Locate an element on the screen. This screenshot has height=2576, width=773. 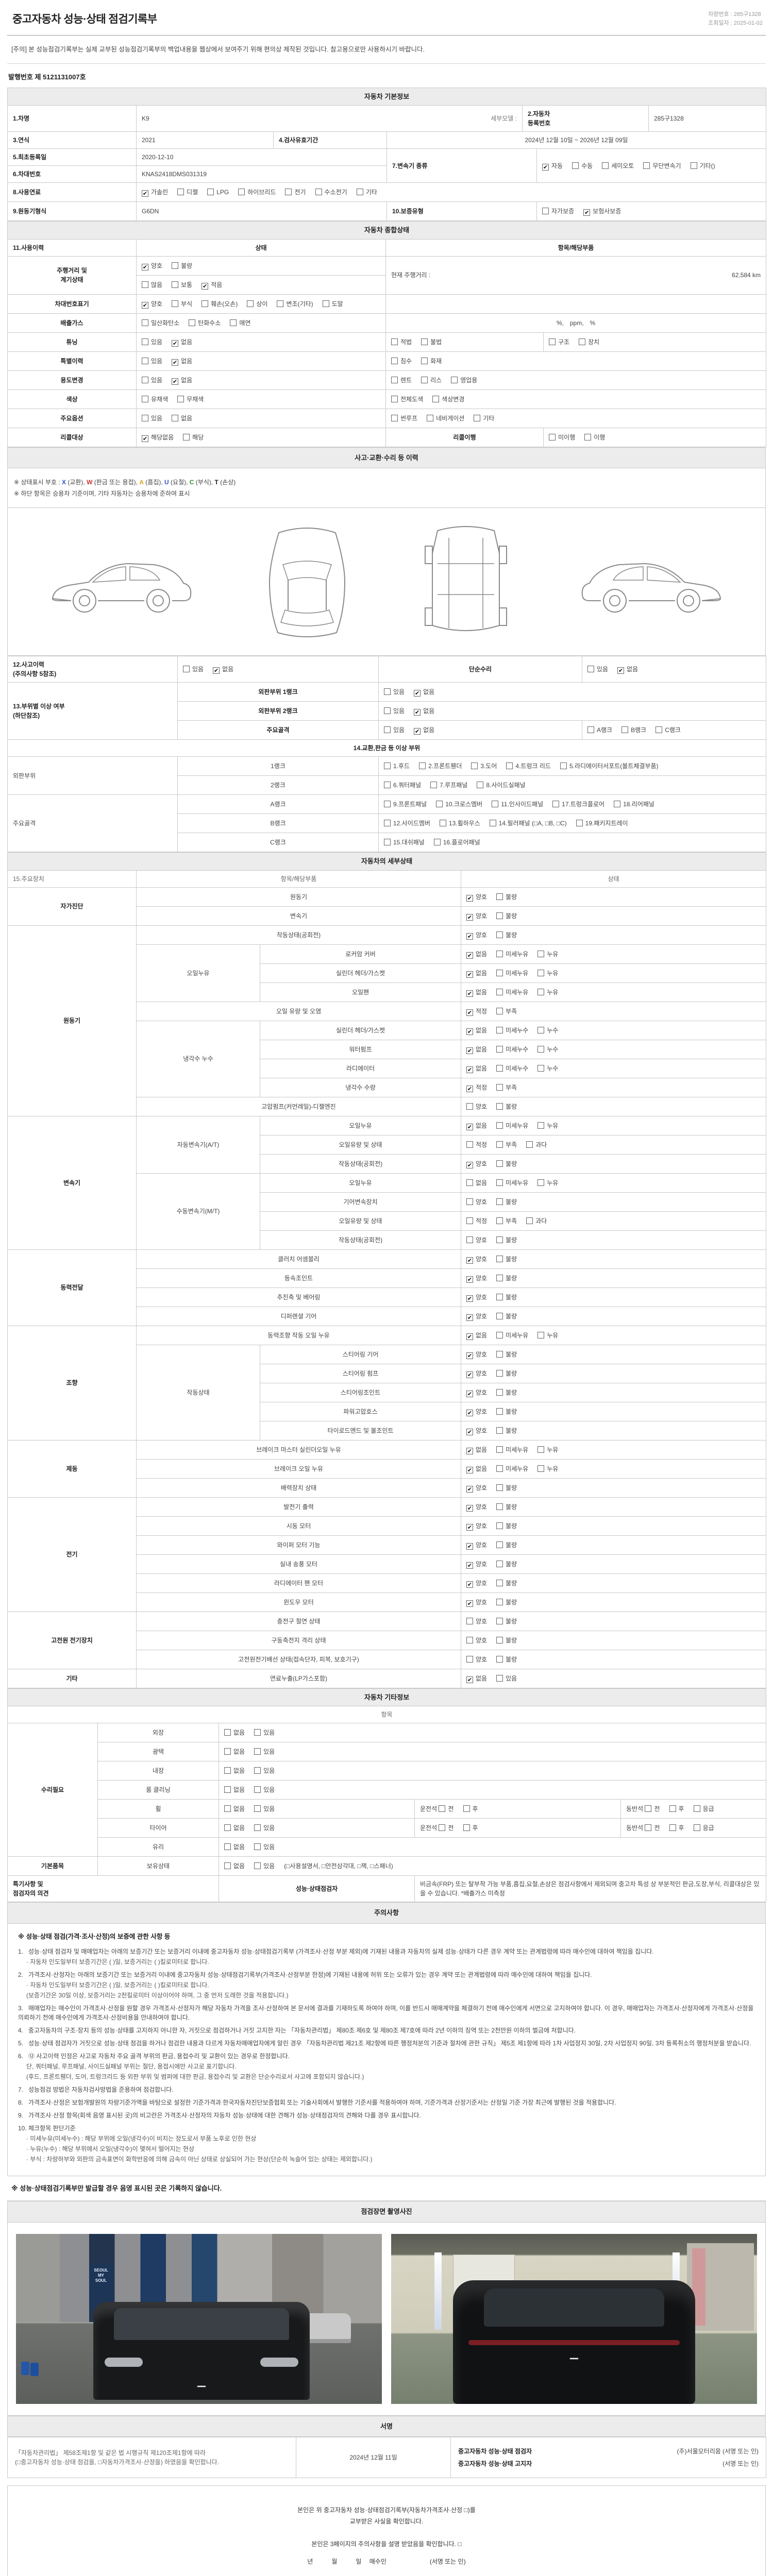
checkbox-option: 13.휠하우스 is located at coordinates (459, 823).